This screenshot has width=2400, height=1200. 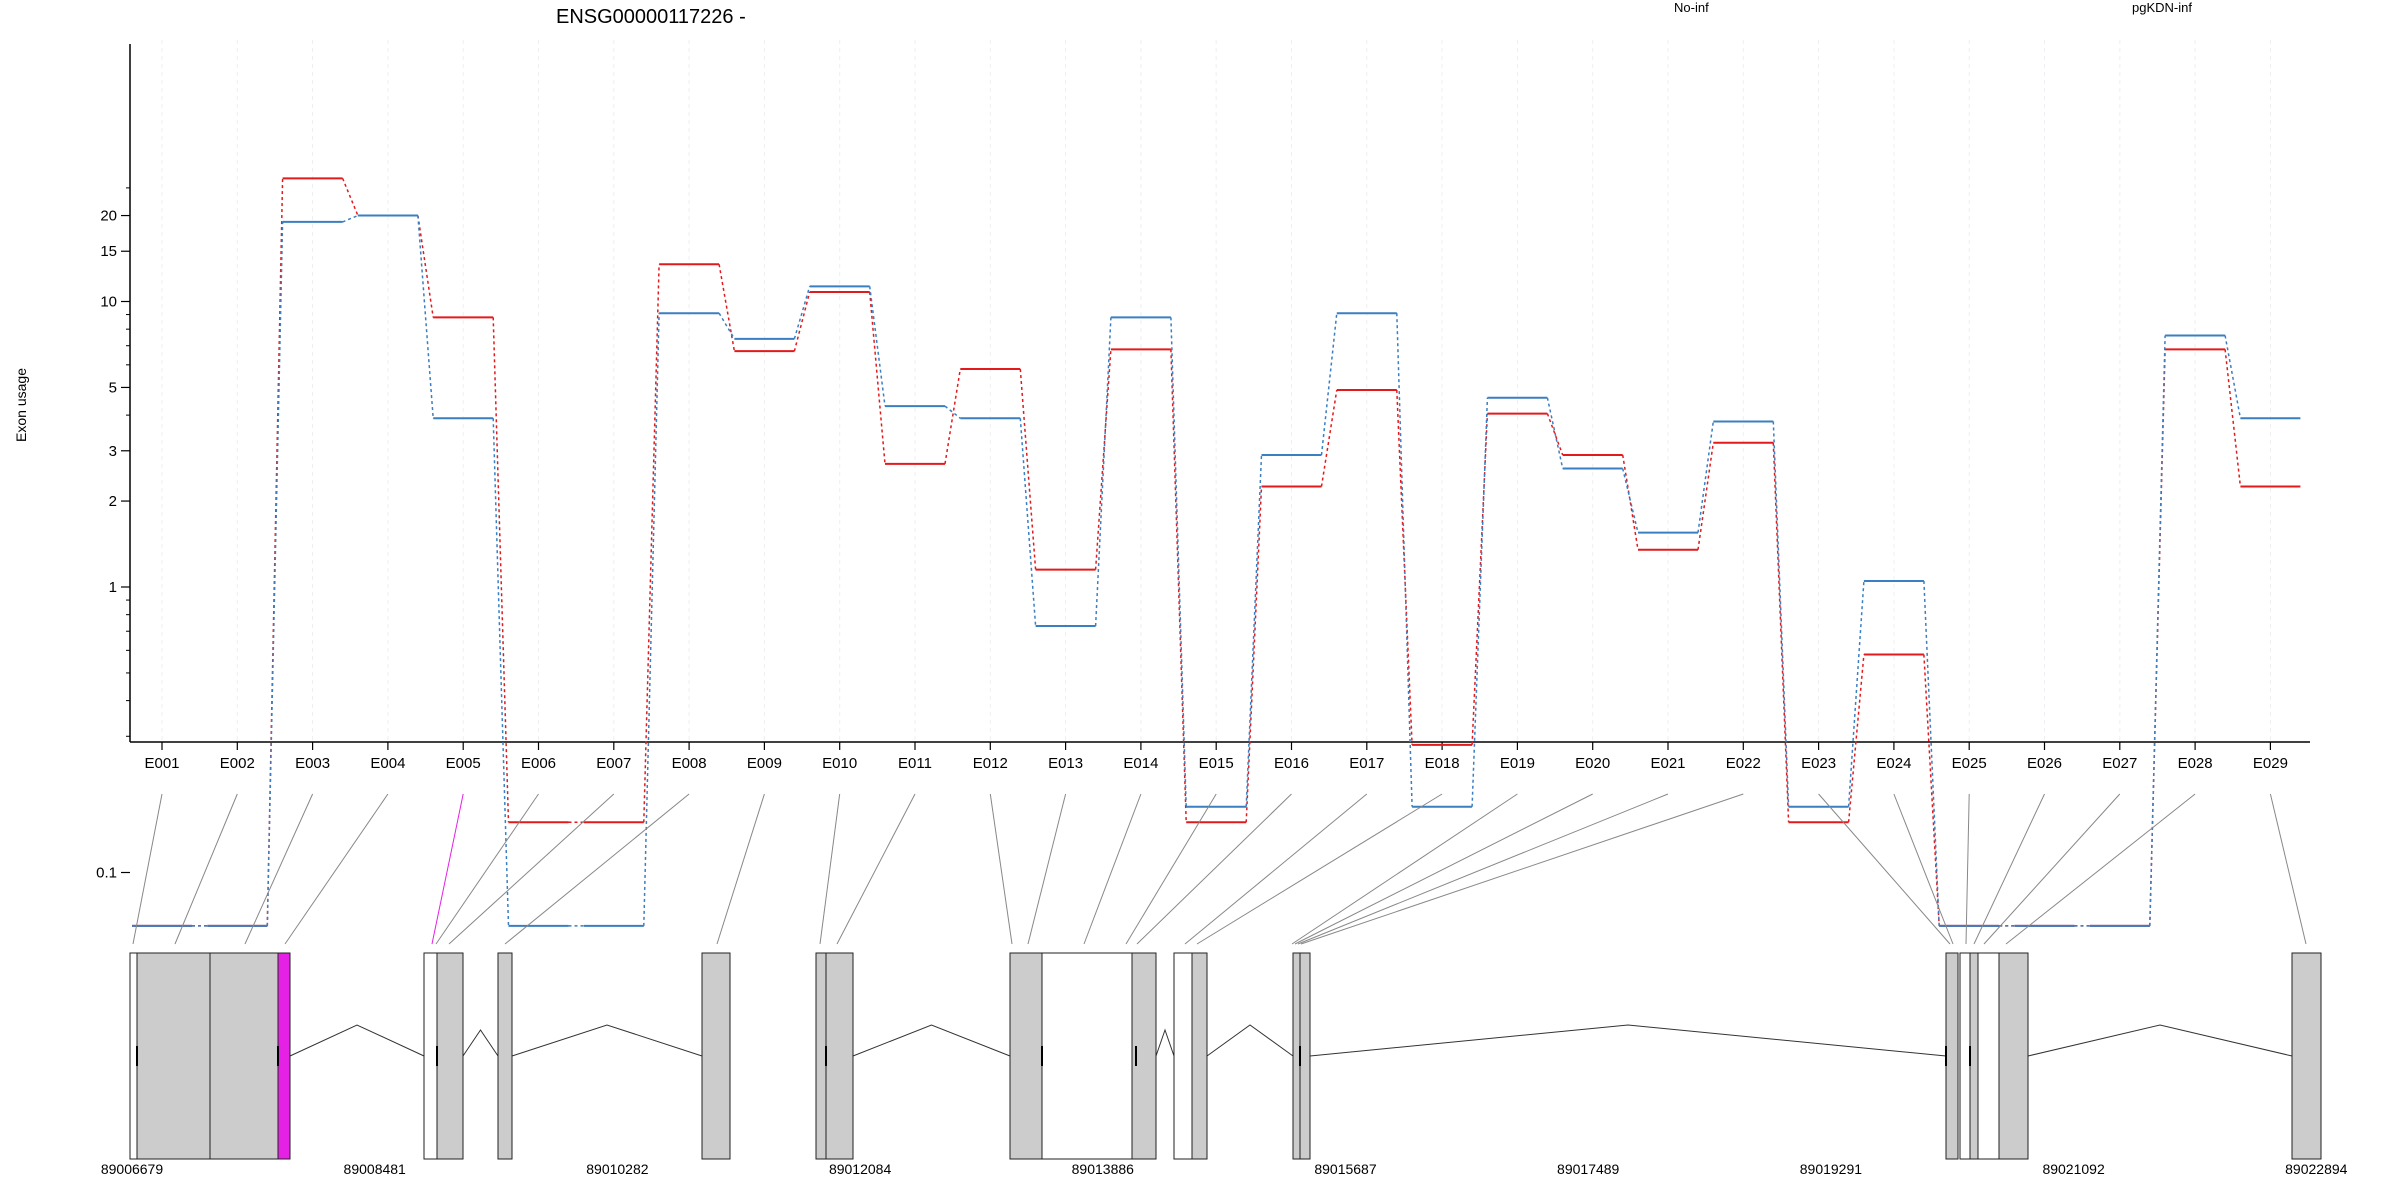 What do you see at coordinates (2316, 1169) in the screenshot?
I see `coordinate-label: 89022894` at bounding box center [2316, 1169].